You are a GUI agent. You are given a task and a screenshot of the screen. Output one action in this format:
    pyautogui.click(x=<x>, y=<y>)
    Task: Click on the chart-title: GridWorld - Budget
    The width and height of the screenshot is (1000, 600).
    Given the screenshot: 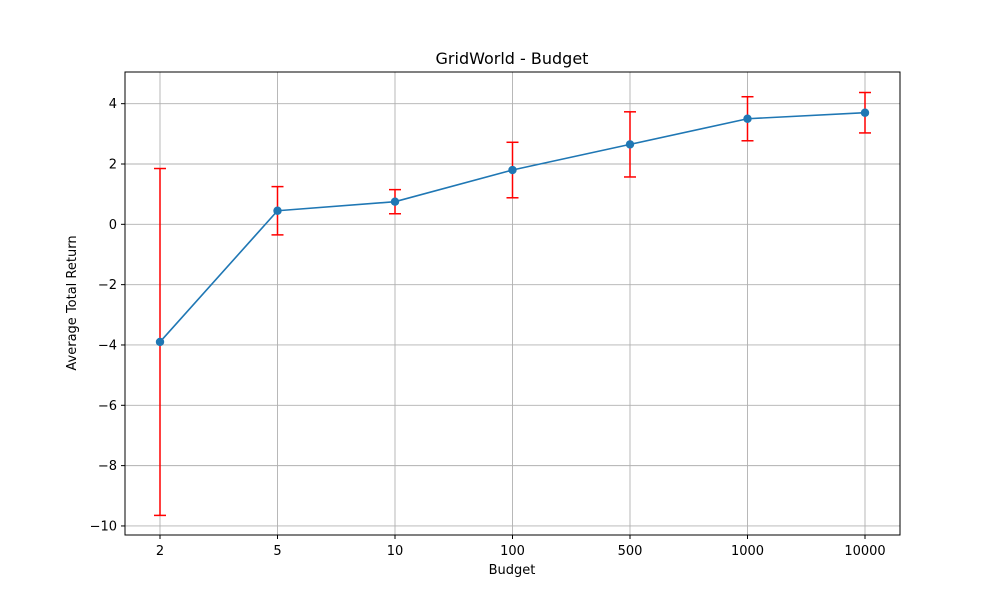 What is the action you would take?
    pyautogui.click(x=512, y=58)
    